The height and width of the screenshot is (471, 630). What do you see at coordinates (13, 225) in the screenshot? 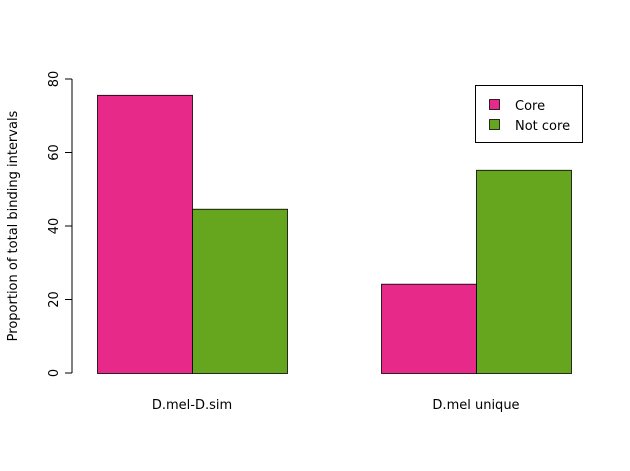
I see `y-axis-title: Proportion of total binding intervals` at bounding box center [13, 225].